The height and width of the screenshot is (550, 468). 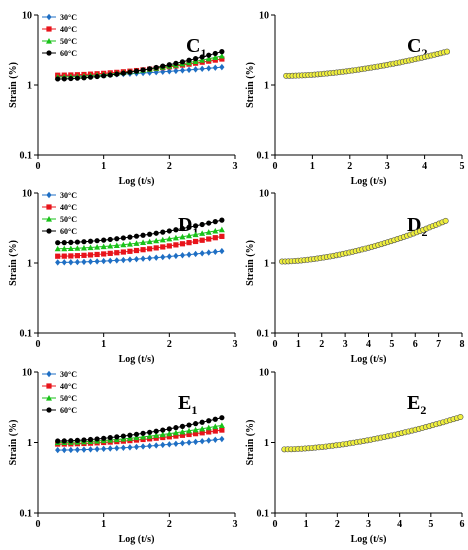 What do you see at coordinates (399, 524) in the screenshot?
I see `x-tick-label: 4` at bounding box center [399, 524].